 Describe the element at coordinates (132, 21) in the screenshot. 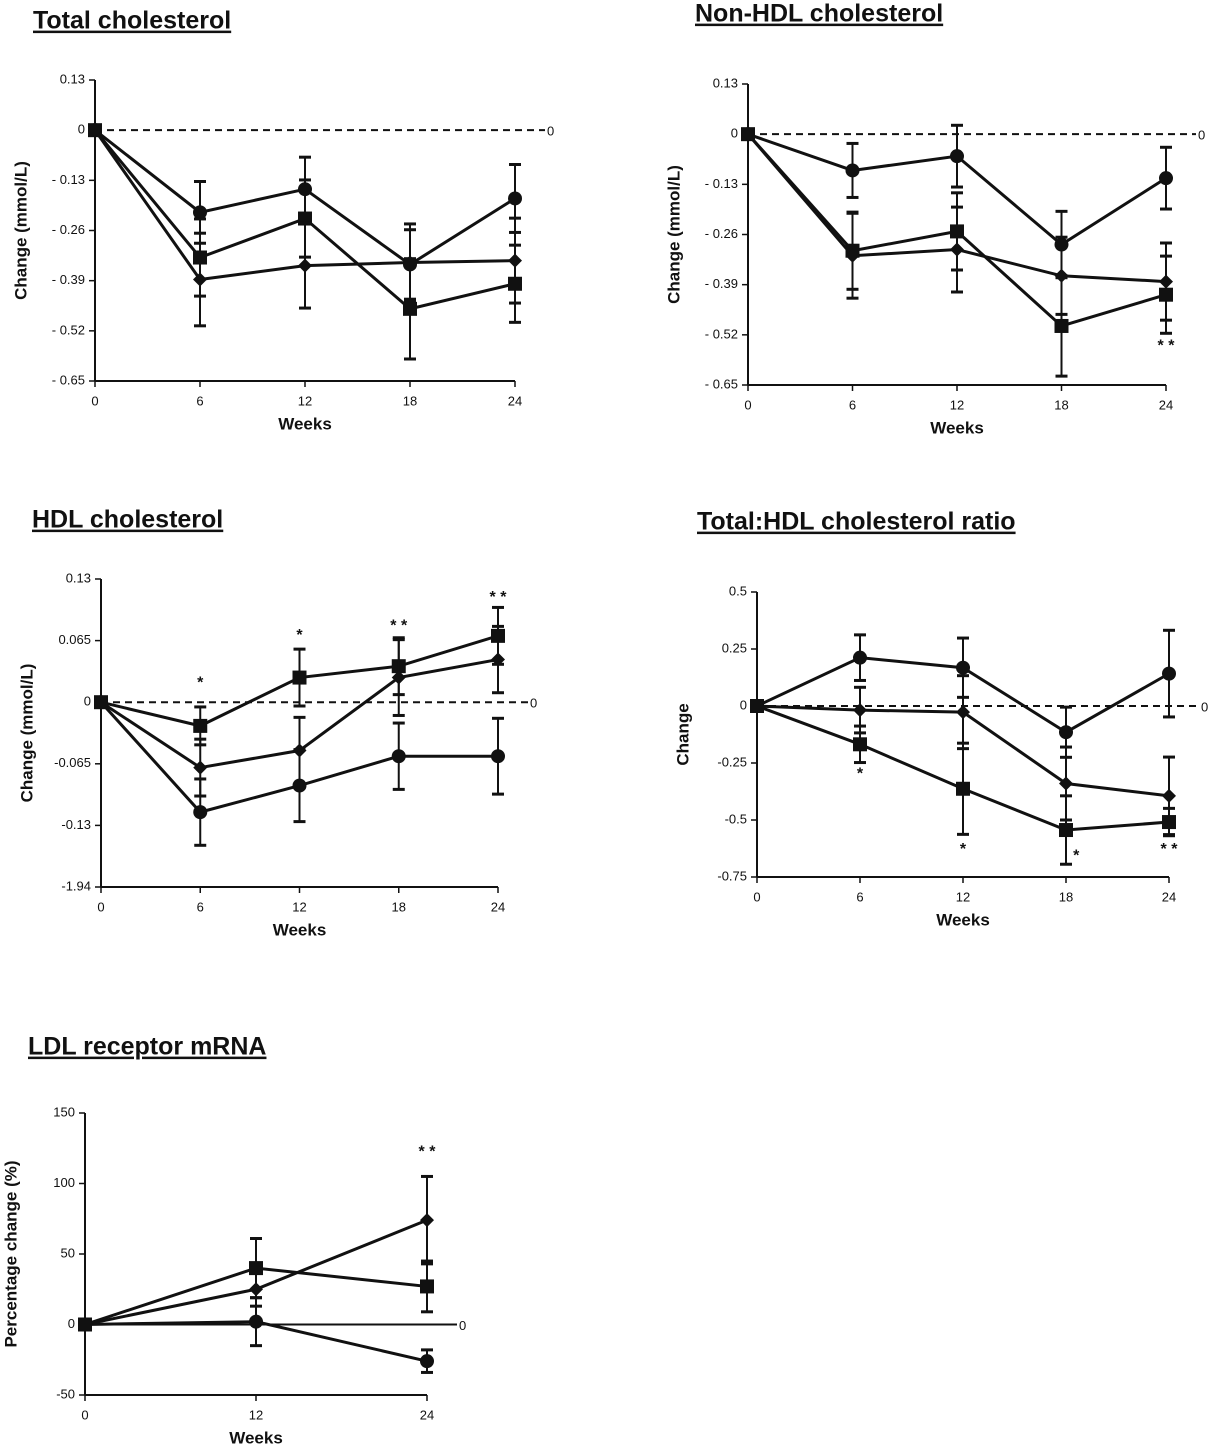

I see `chart-title: Total cholesterol` at that location.